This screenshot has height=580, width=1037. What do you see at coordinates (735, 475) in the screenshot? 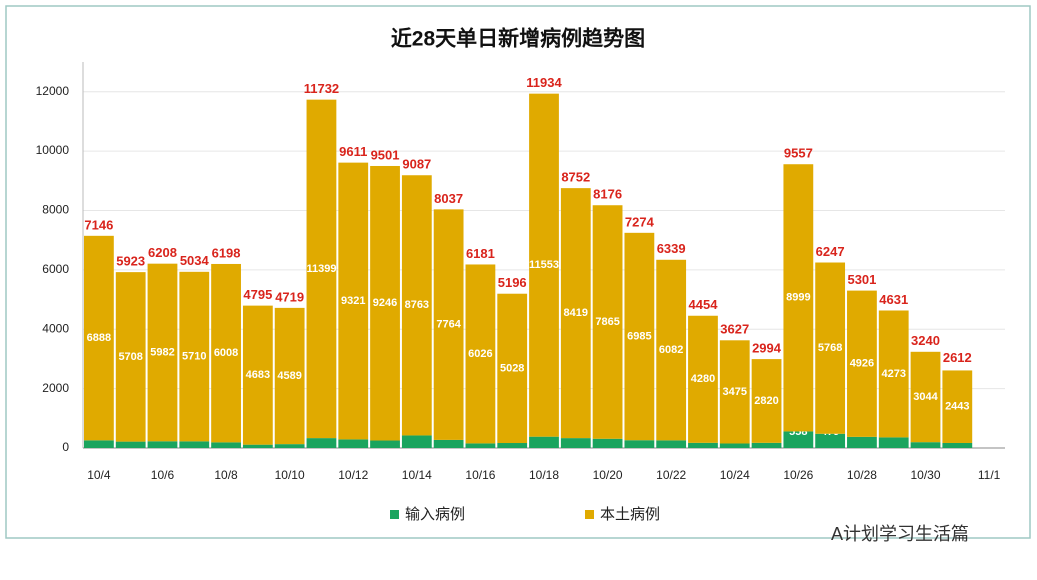
I see `x-tick-label: 10/24` at bounding box center [735, 475].